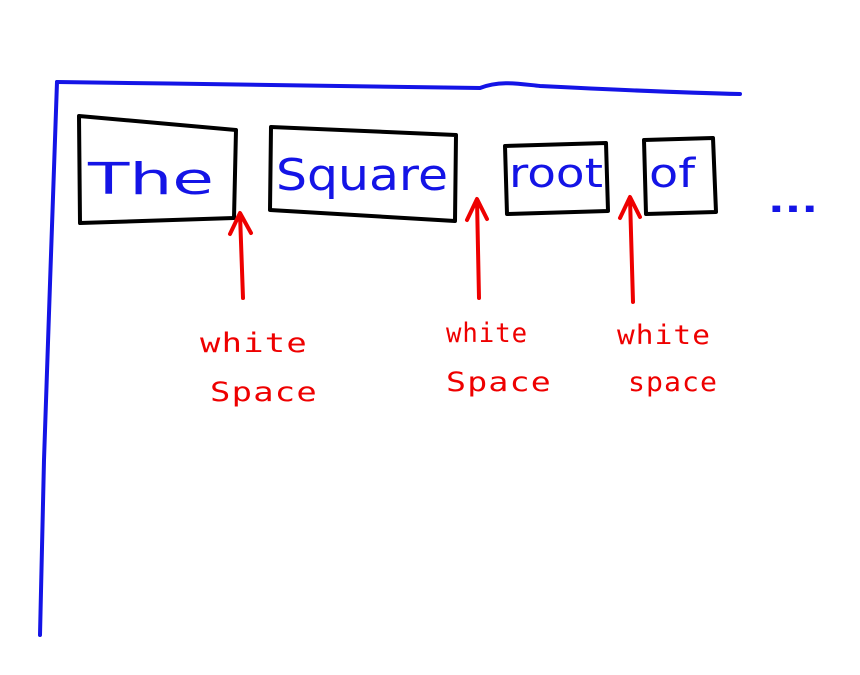 Image resolution: width=860 pixels, height=675 pixels. Describe the element at coordinates (667, 296) in the screenshot. I see `whitespace-annotation-3: white space` at that location.